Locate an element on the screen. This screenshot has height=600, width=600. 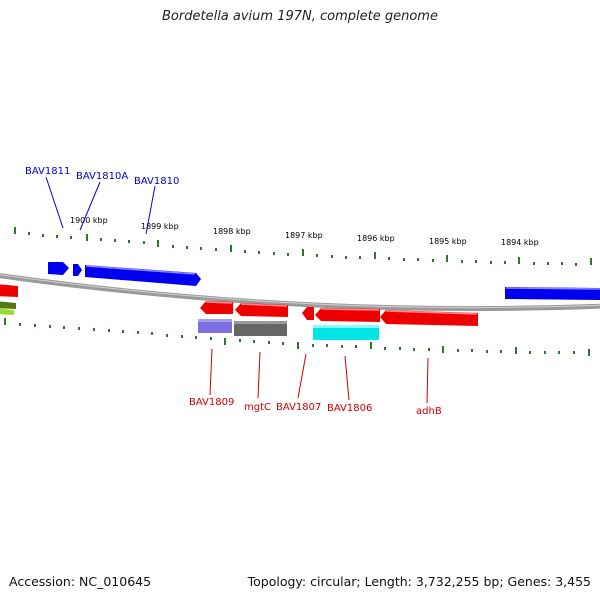
upper-tick-track is located at coordinates (303, 246).